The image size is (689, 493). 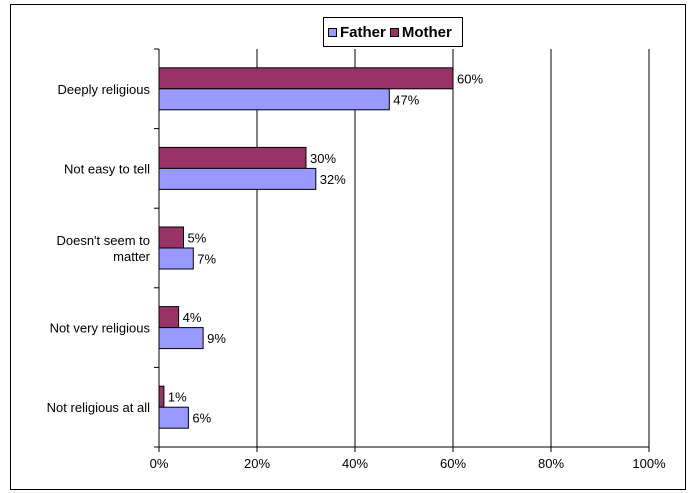 What do you see at coordinates (197, 238) in the screenshot?
I see `value-label-mother-doesn-t-seem-to-matter: 5%` at bounding box center [197, 238].